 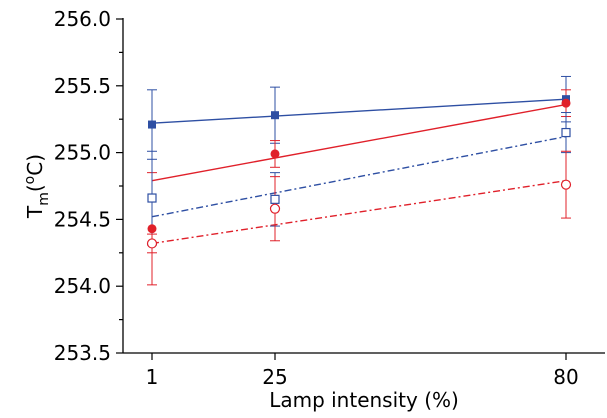 What do you see at coordinates (30, 180) in the screenshot?
I see `y-axis-title-superscript: o` at bounding box center [30, 180].